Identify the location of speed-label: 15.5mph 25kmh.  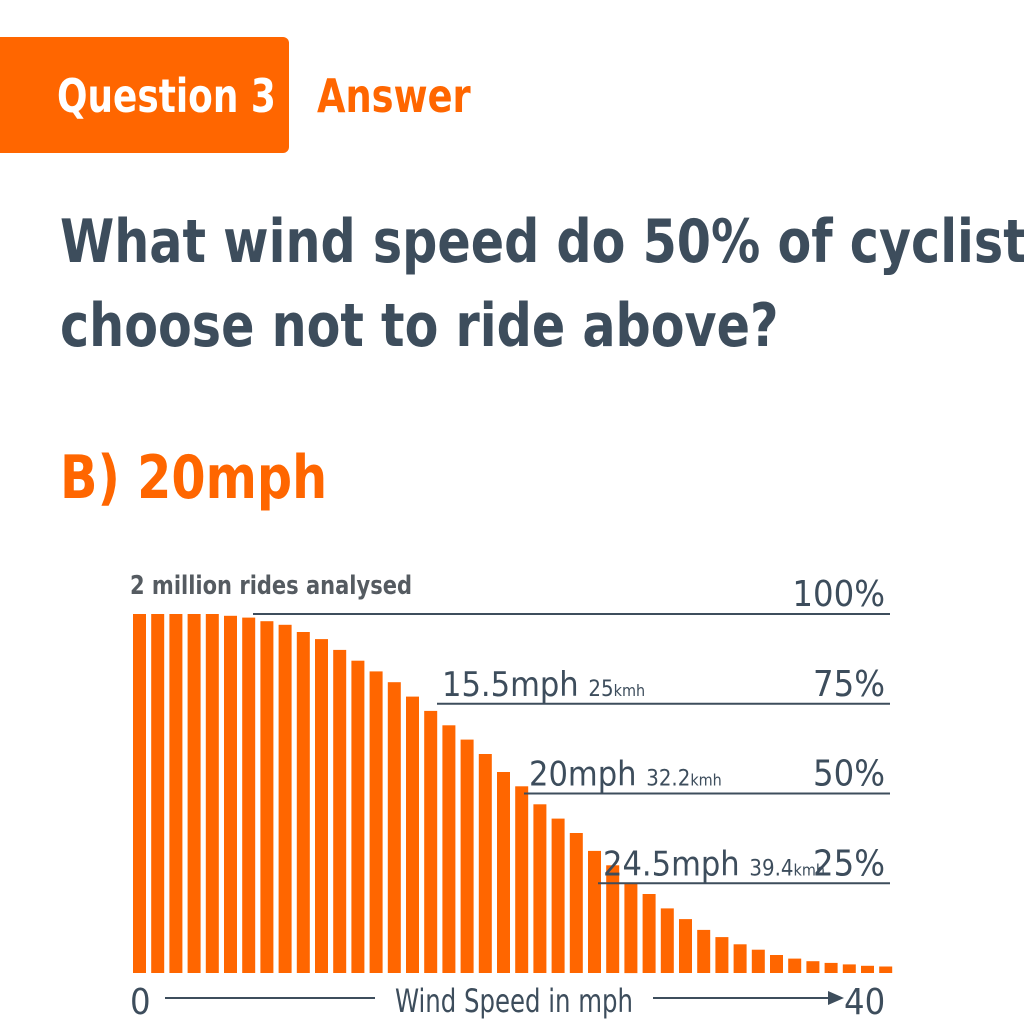
(543, 685).